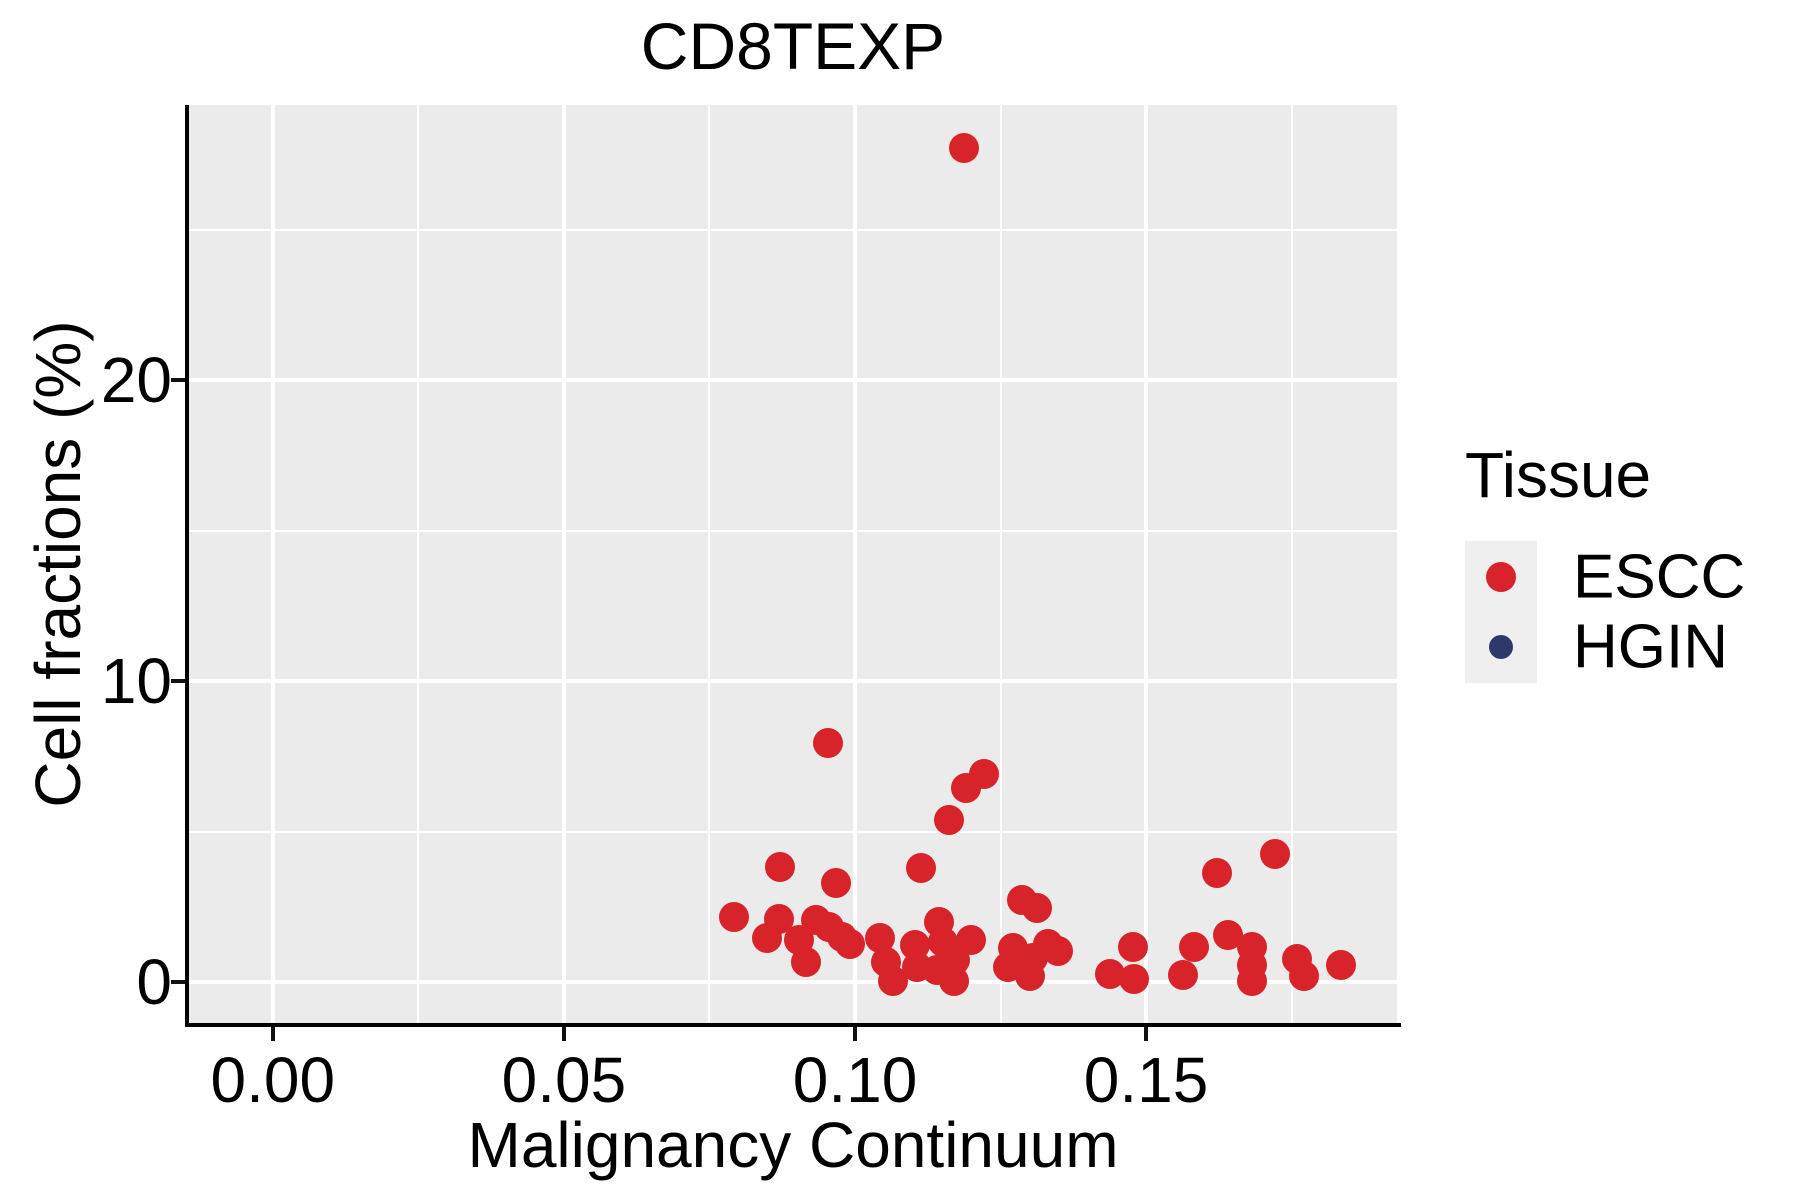 This screenshot has width=1800, height=1200. I want to click on x-tick-label: 0.05, so click(564, 1080).